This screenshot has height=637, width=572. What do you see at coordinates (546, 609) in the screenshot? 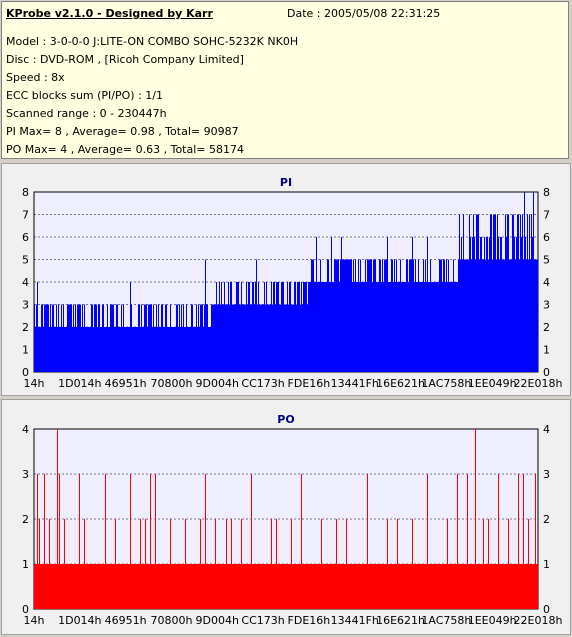
I see `po-y-tick-label-right: 0` at bounding box center [546, 609].